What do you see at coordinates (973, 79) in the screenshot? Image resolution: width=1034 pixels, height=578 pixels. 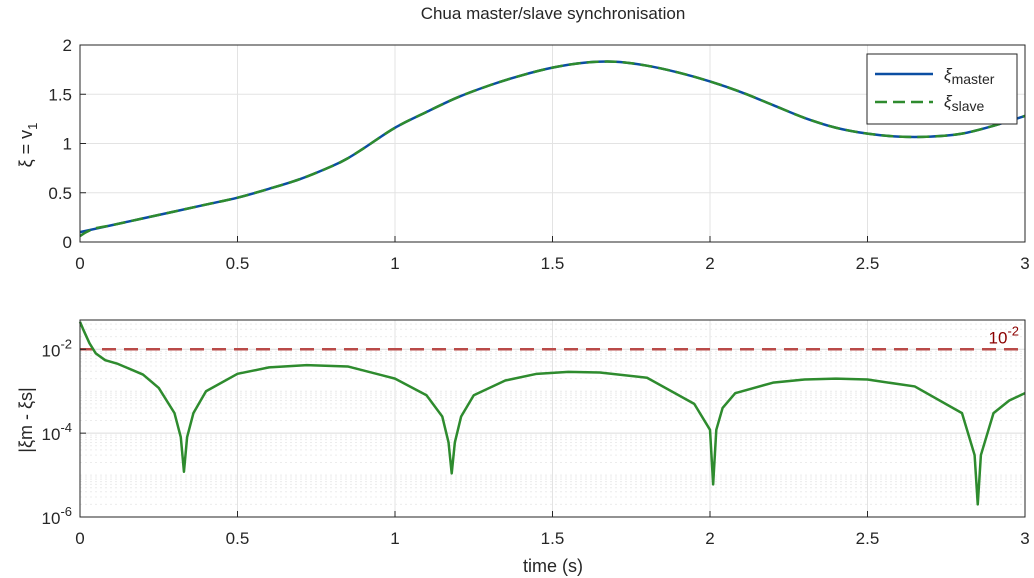 I see `legend-label-master-sub: master` at bounding box center [973, 79].